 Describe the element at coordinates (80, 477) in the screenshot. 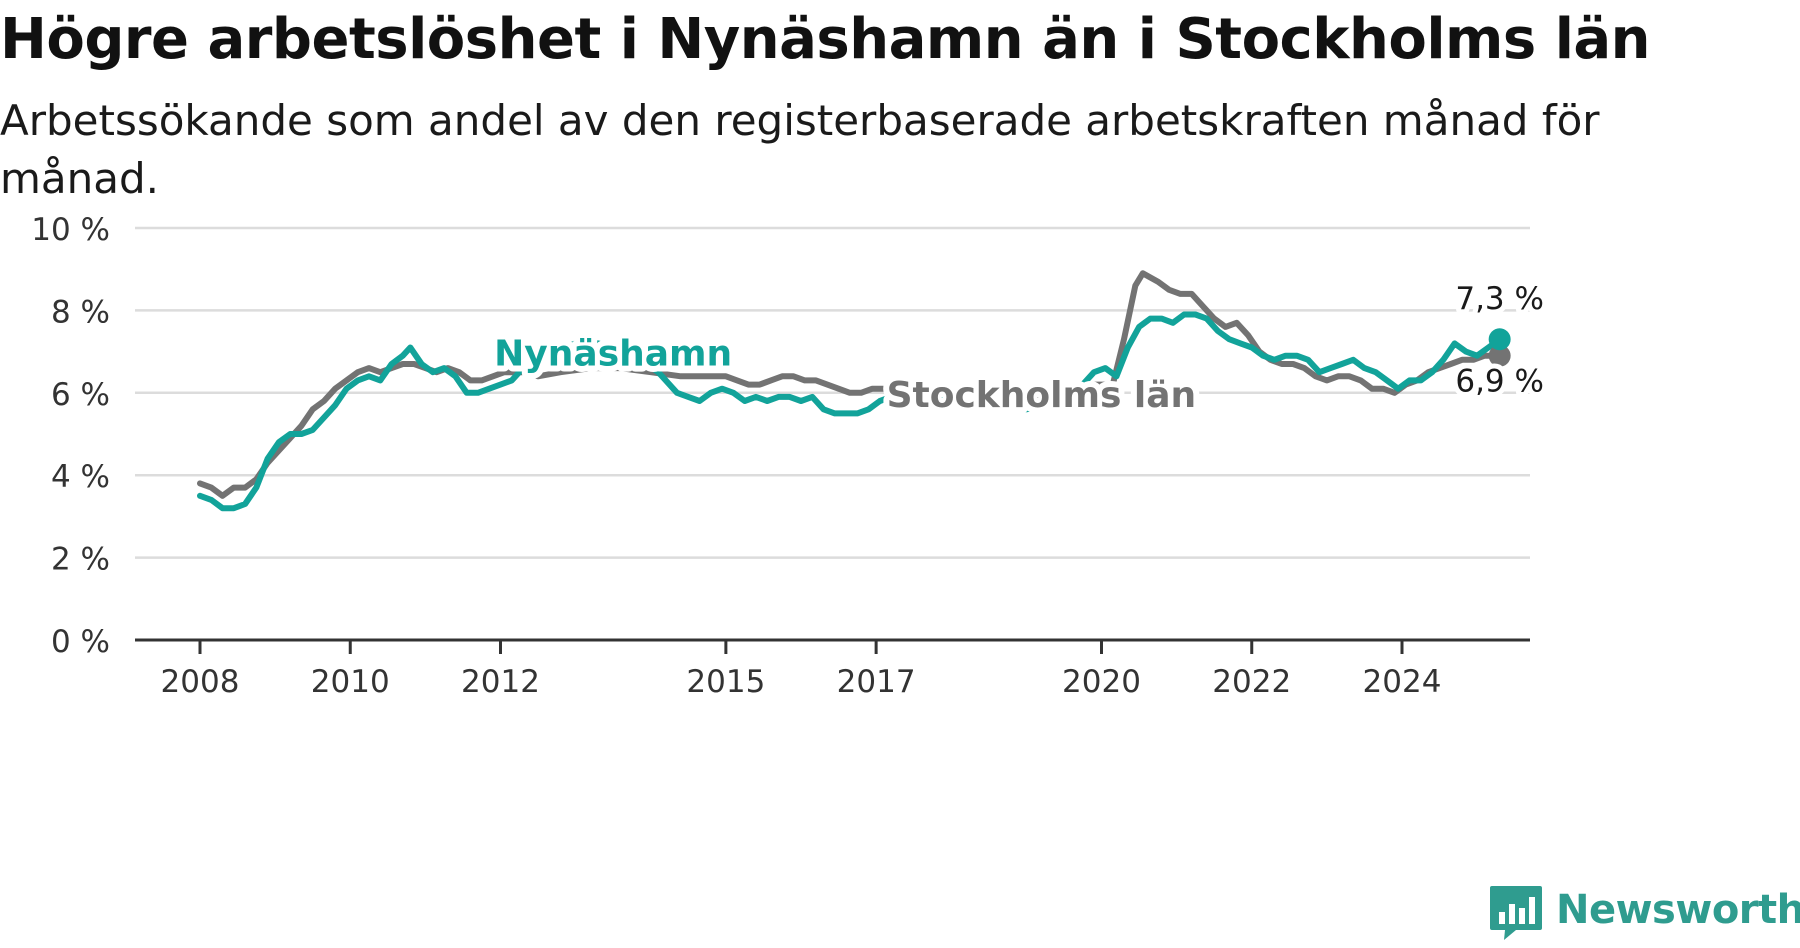

I see `y-tick-label: 4 %` at that location.